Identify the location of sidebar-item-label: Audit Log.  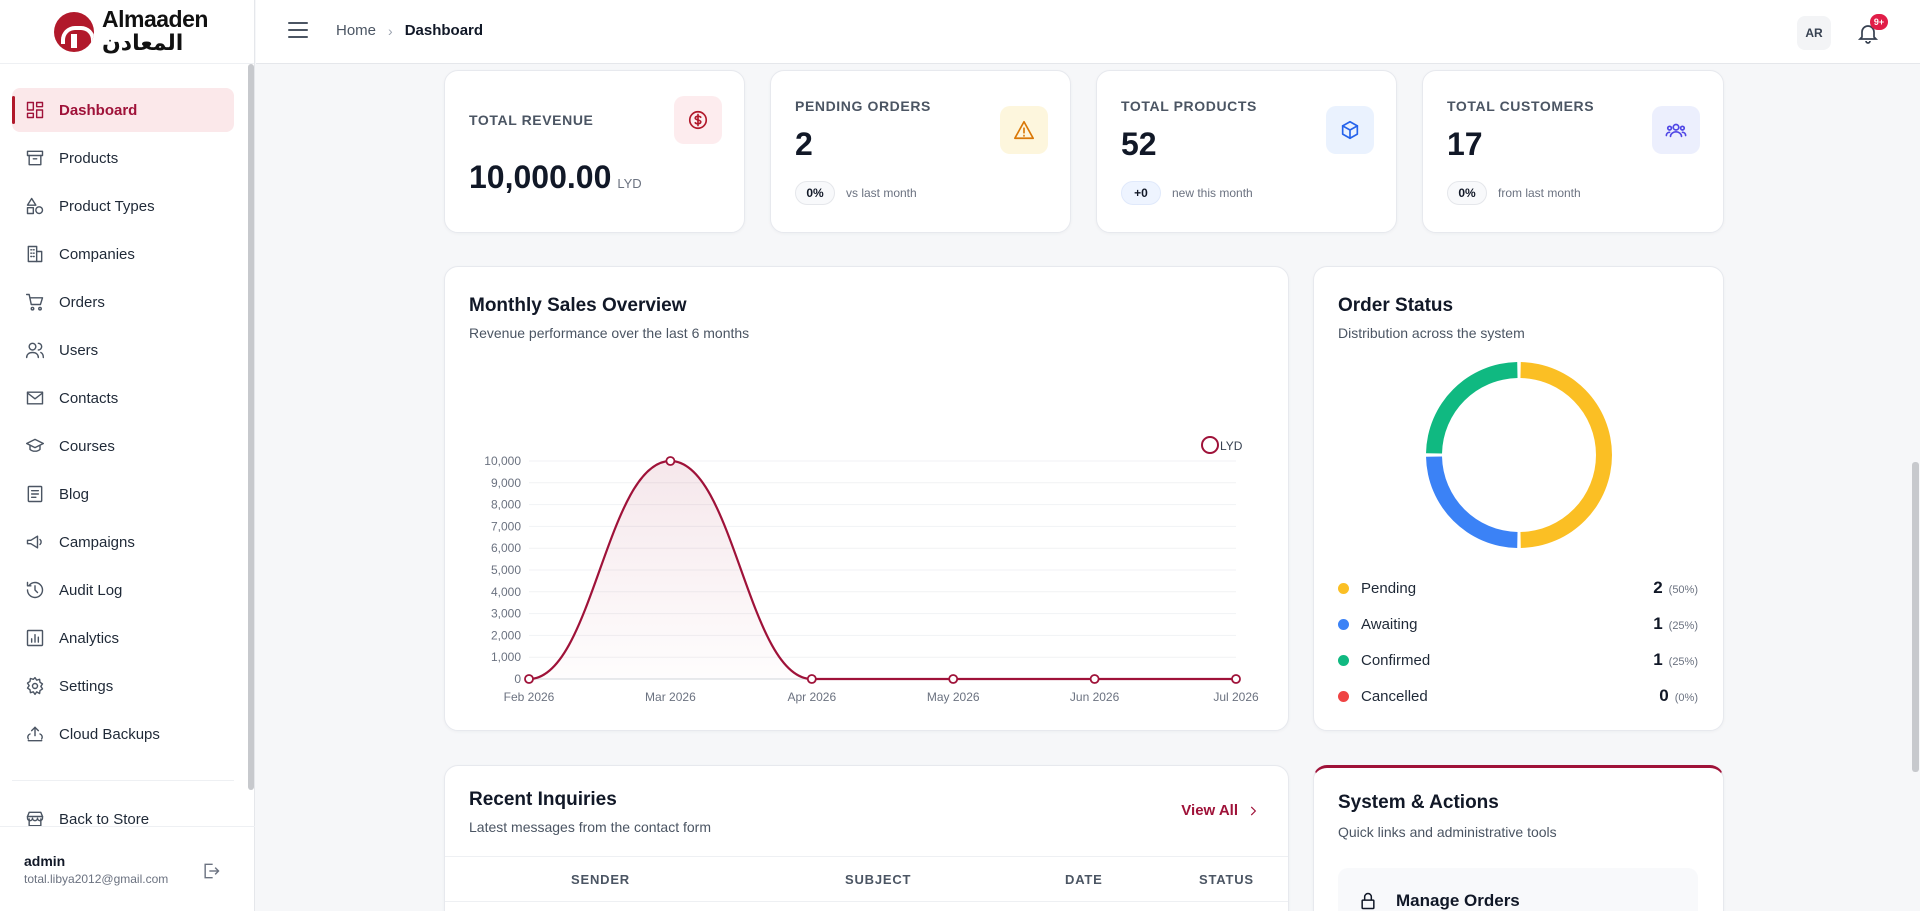
(91, 590).